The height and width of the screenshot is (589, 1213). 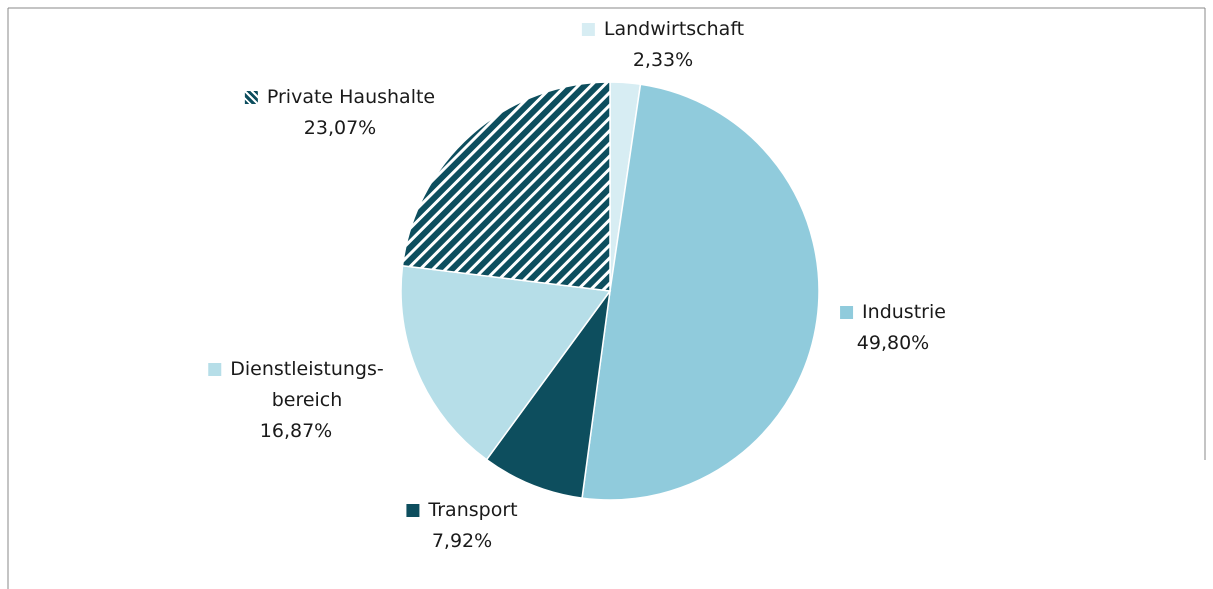 What do you see at coordinates (462, 541) in the screenshot?
I see `value-label: 7,92%` at bounding box center [462, 541].